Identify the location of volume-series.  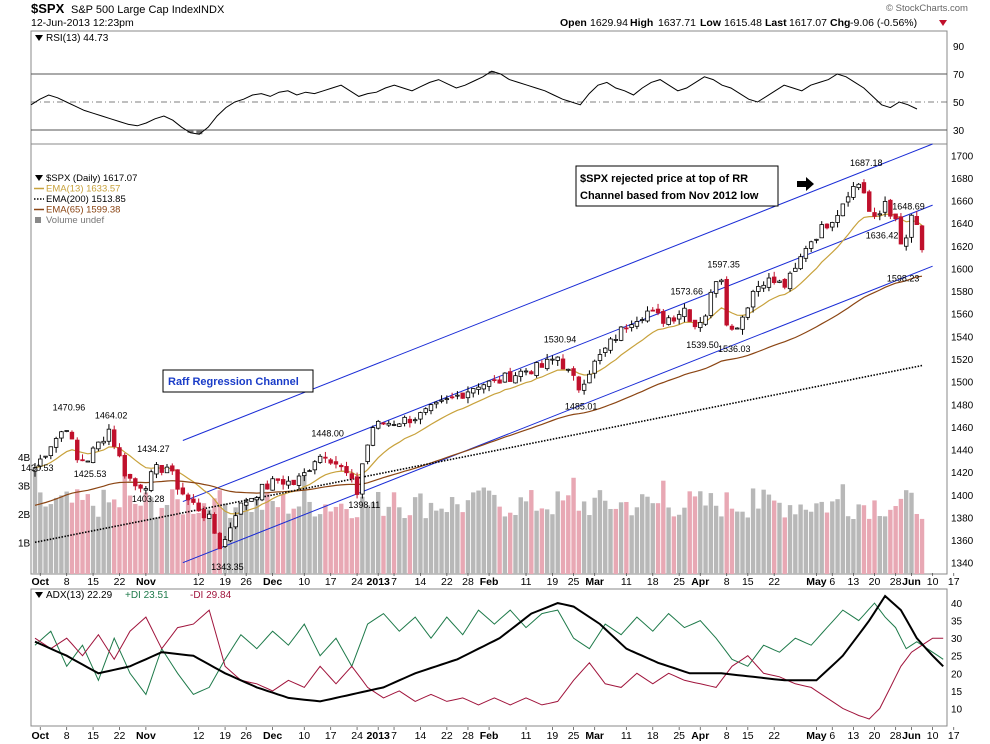
(478, 521).